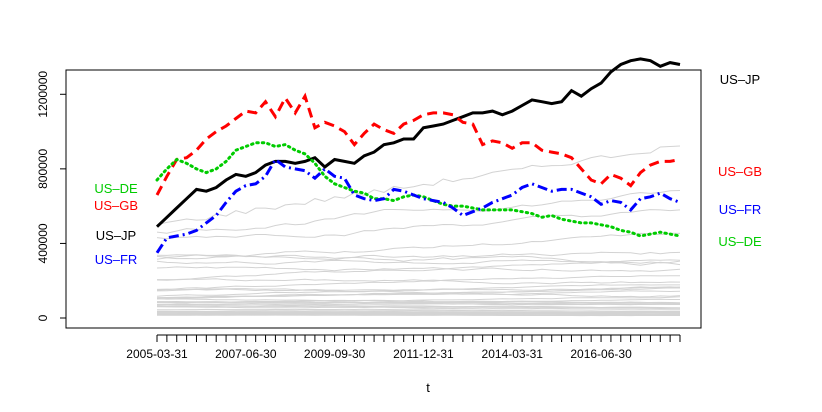  Describe the element at coordinates (601, 354) in the screenshot. I see `x-tick-label: 2016-06-30` at that location.